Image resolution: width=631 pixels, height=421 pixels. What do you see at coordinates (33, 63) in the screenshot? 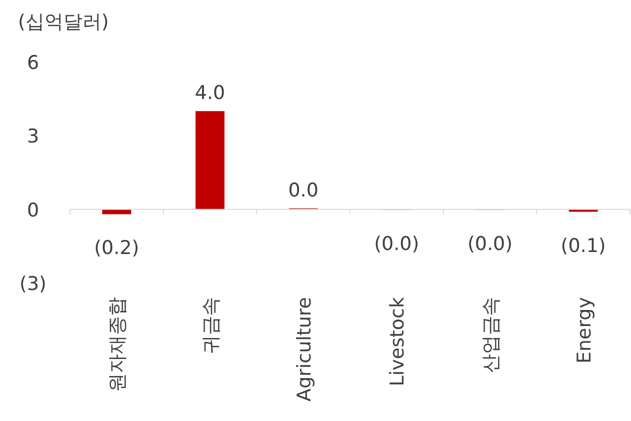
I see `y-tick-label: 6` at bounding box center [33, 63].